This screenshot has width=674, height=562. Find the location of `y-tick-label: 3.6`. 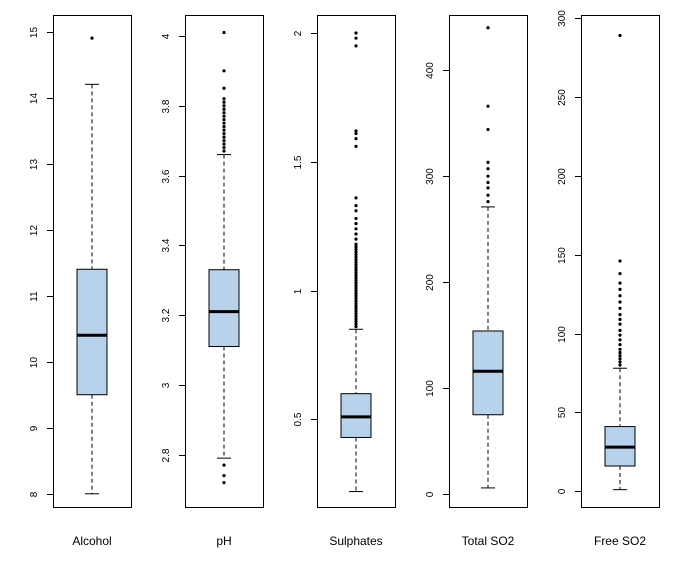

y-tick-label: 3.6 is located at coordinates (166, 176).